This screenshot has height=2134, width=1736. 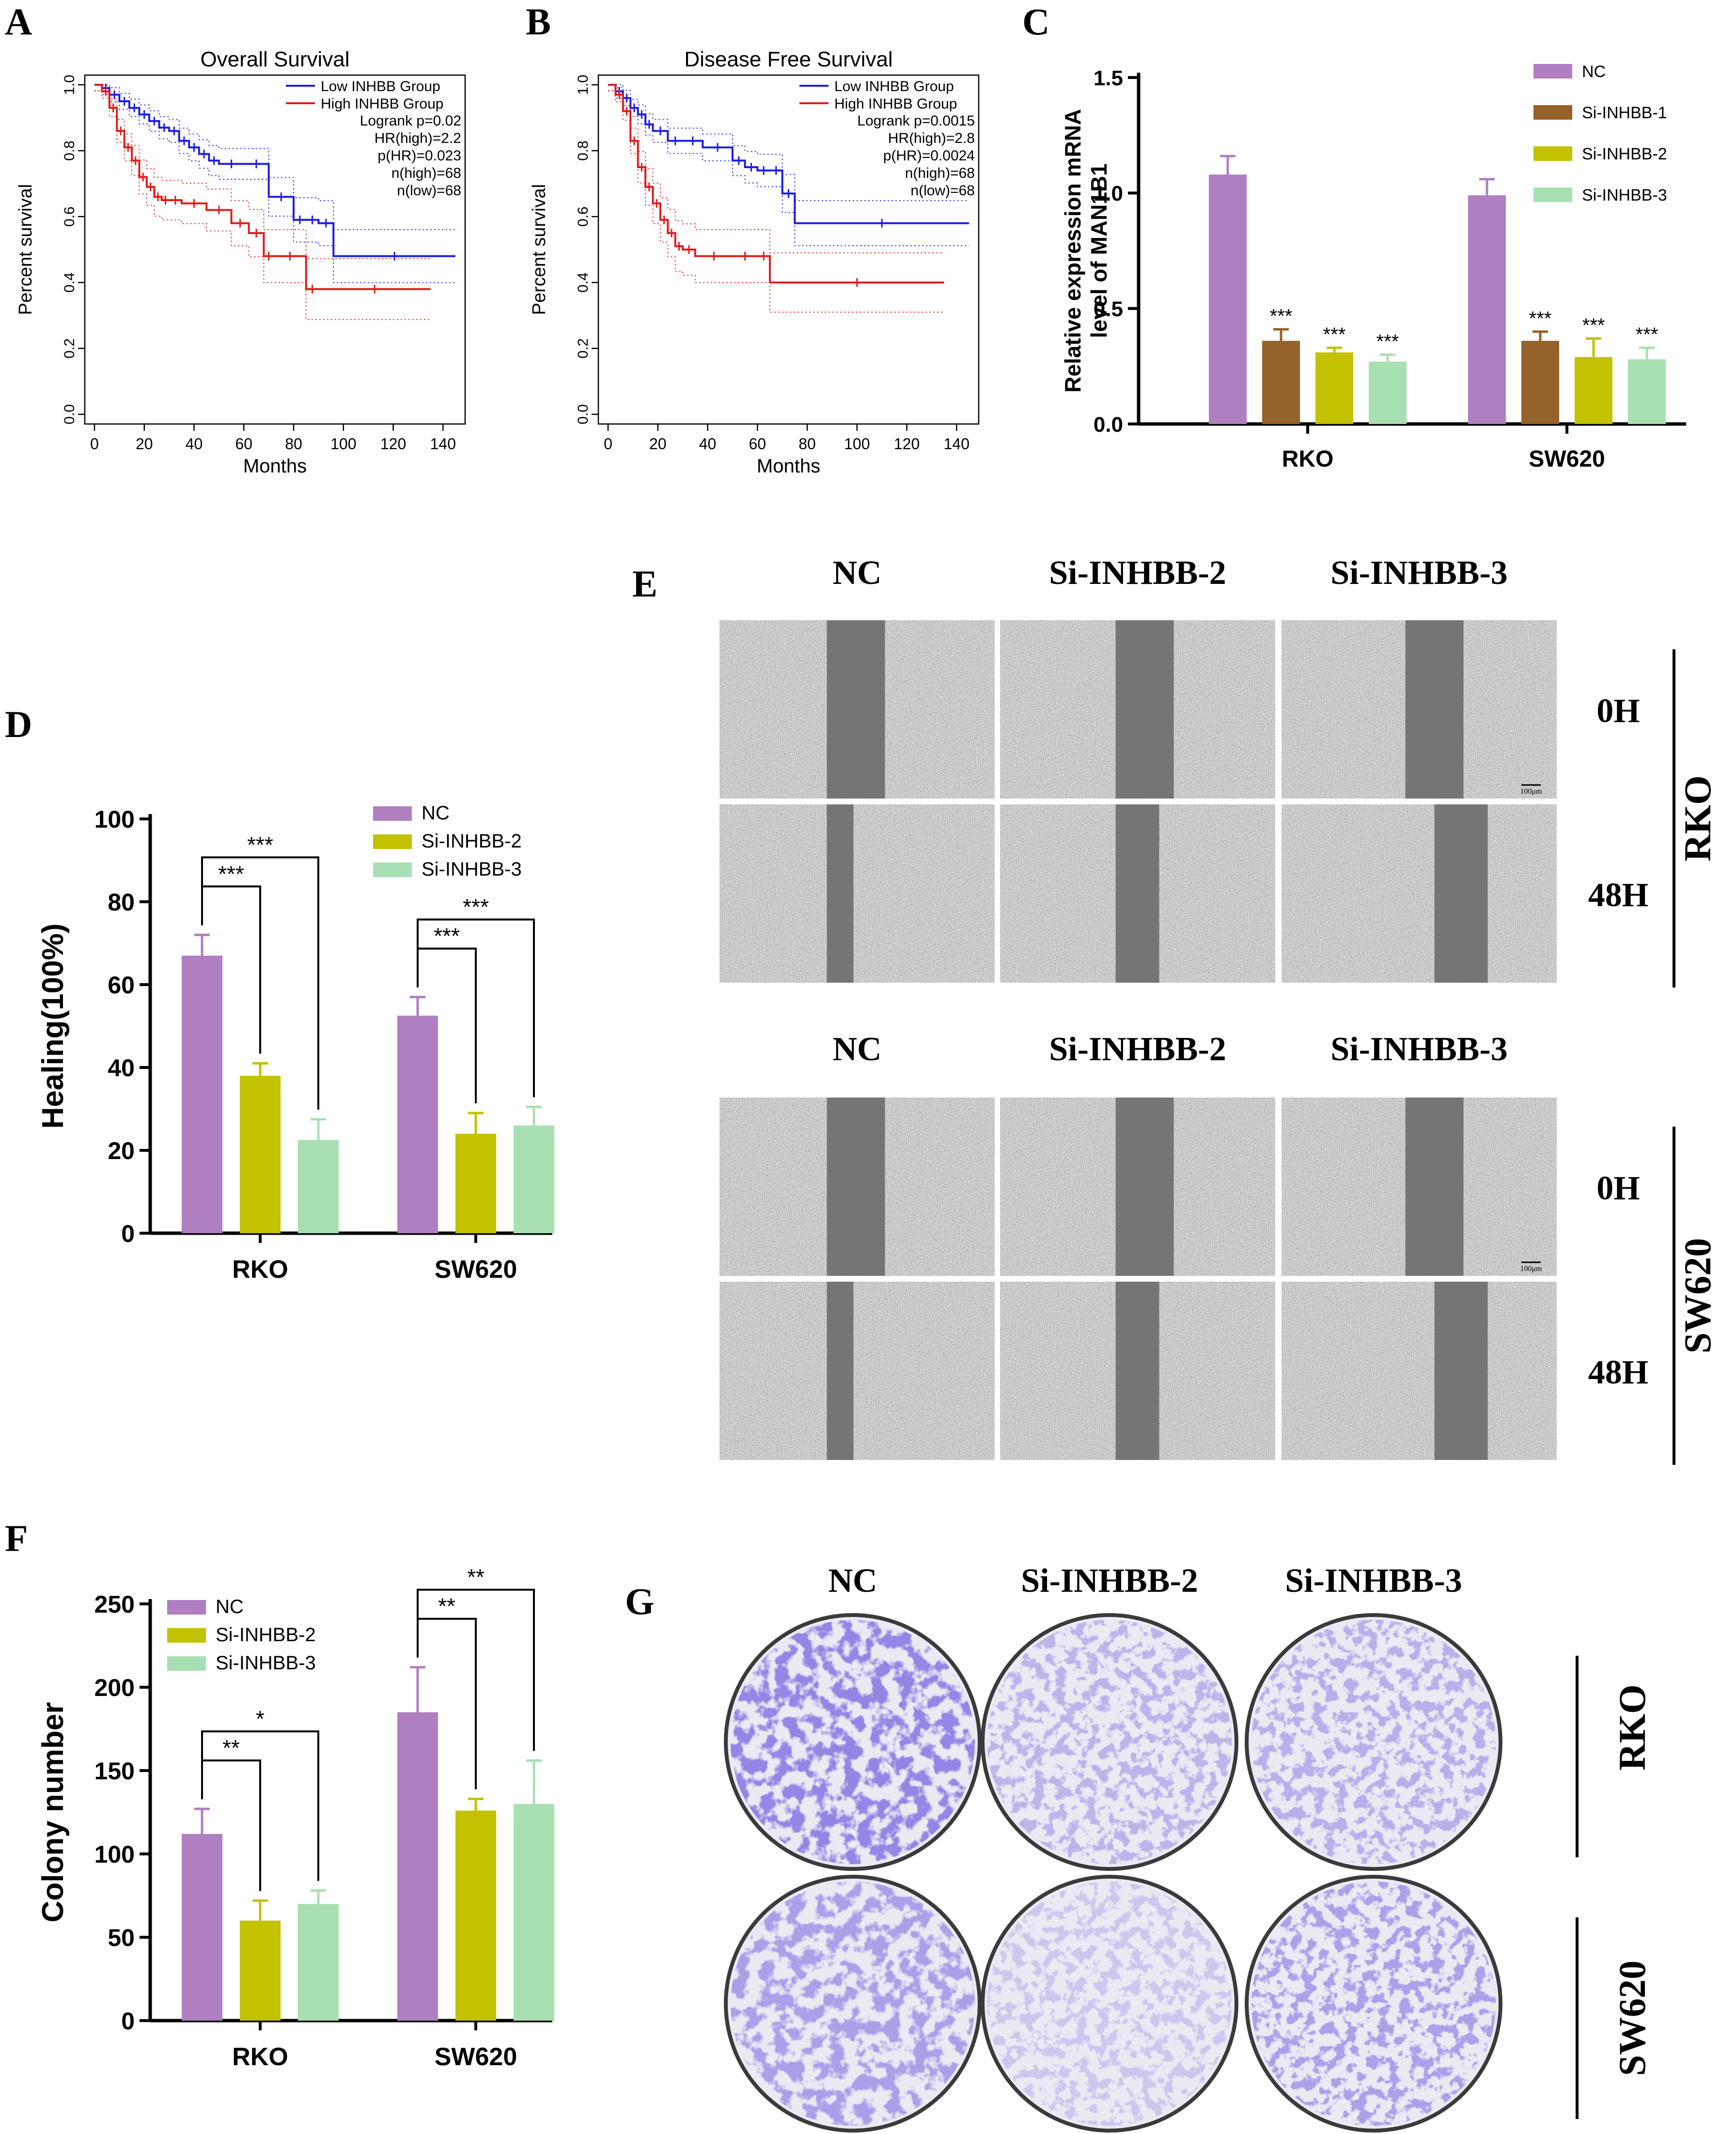 I want to click on panel-label-e: E, so click(x=645, y=584).